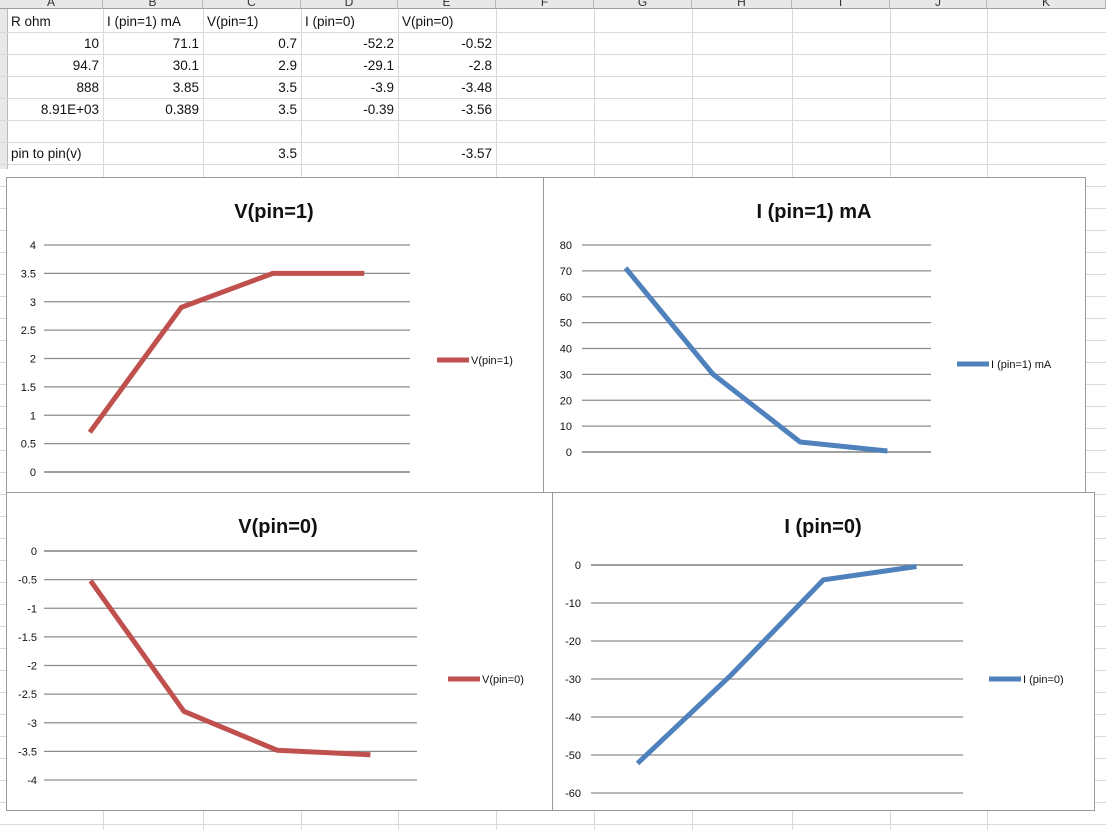 This screenshot has height=830, width=1106. What do you see at coordinates (27, 638) in the screenshot?
I see `y-tick-label: -1.5` at bounding box center [27, 638].